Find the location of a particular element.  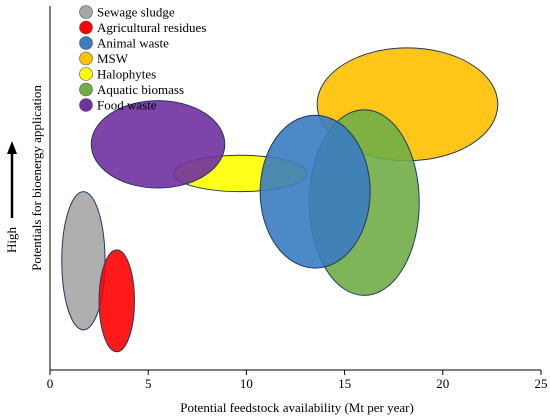

agricultural-residues-ellipse is located at coordinates (116, 301).